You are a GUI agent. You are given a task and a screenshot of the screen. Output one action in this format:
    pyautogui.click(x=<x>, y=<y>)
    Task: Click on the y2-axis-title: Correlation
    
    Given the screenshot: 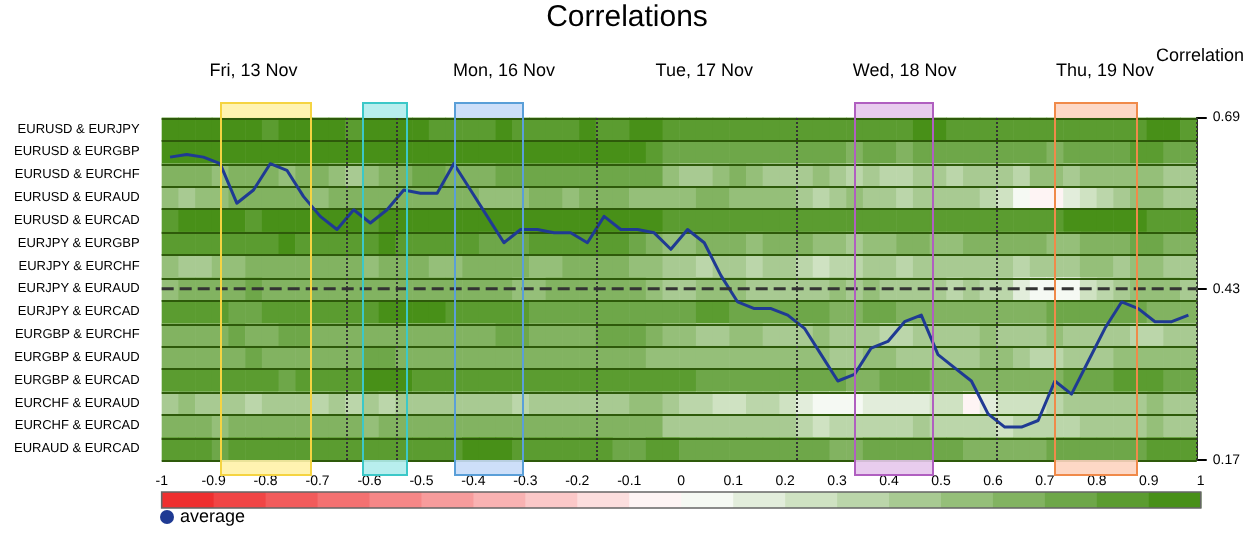 What is the action you would take?
    pyautogui.click(x=1199, y=54)
    